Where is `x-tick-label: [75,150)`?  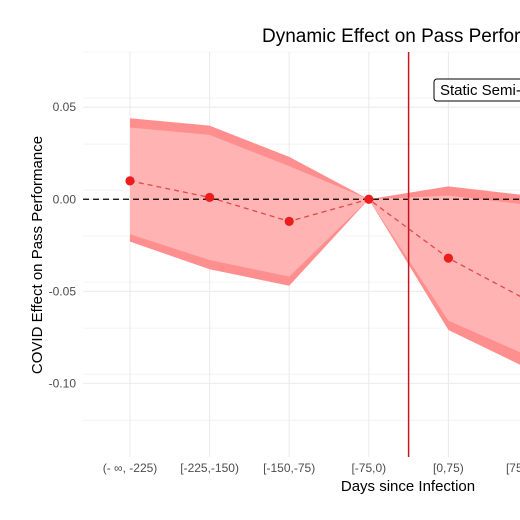 x-tick-label: [75,150) is located at coordinates (513, 468).